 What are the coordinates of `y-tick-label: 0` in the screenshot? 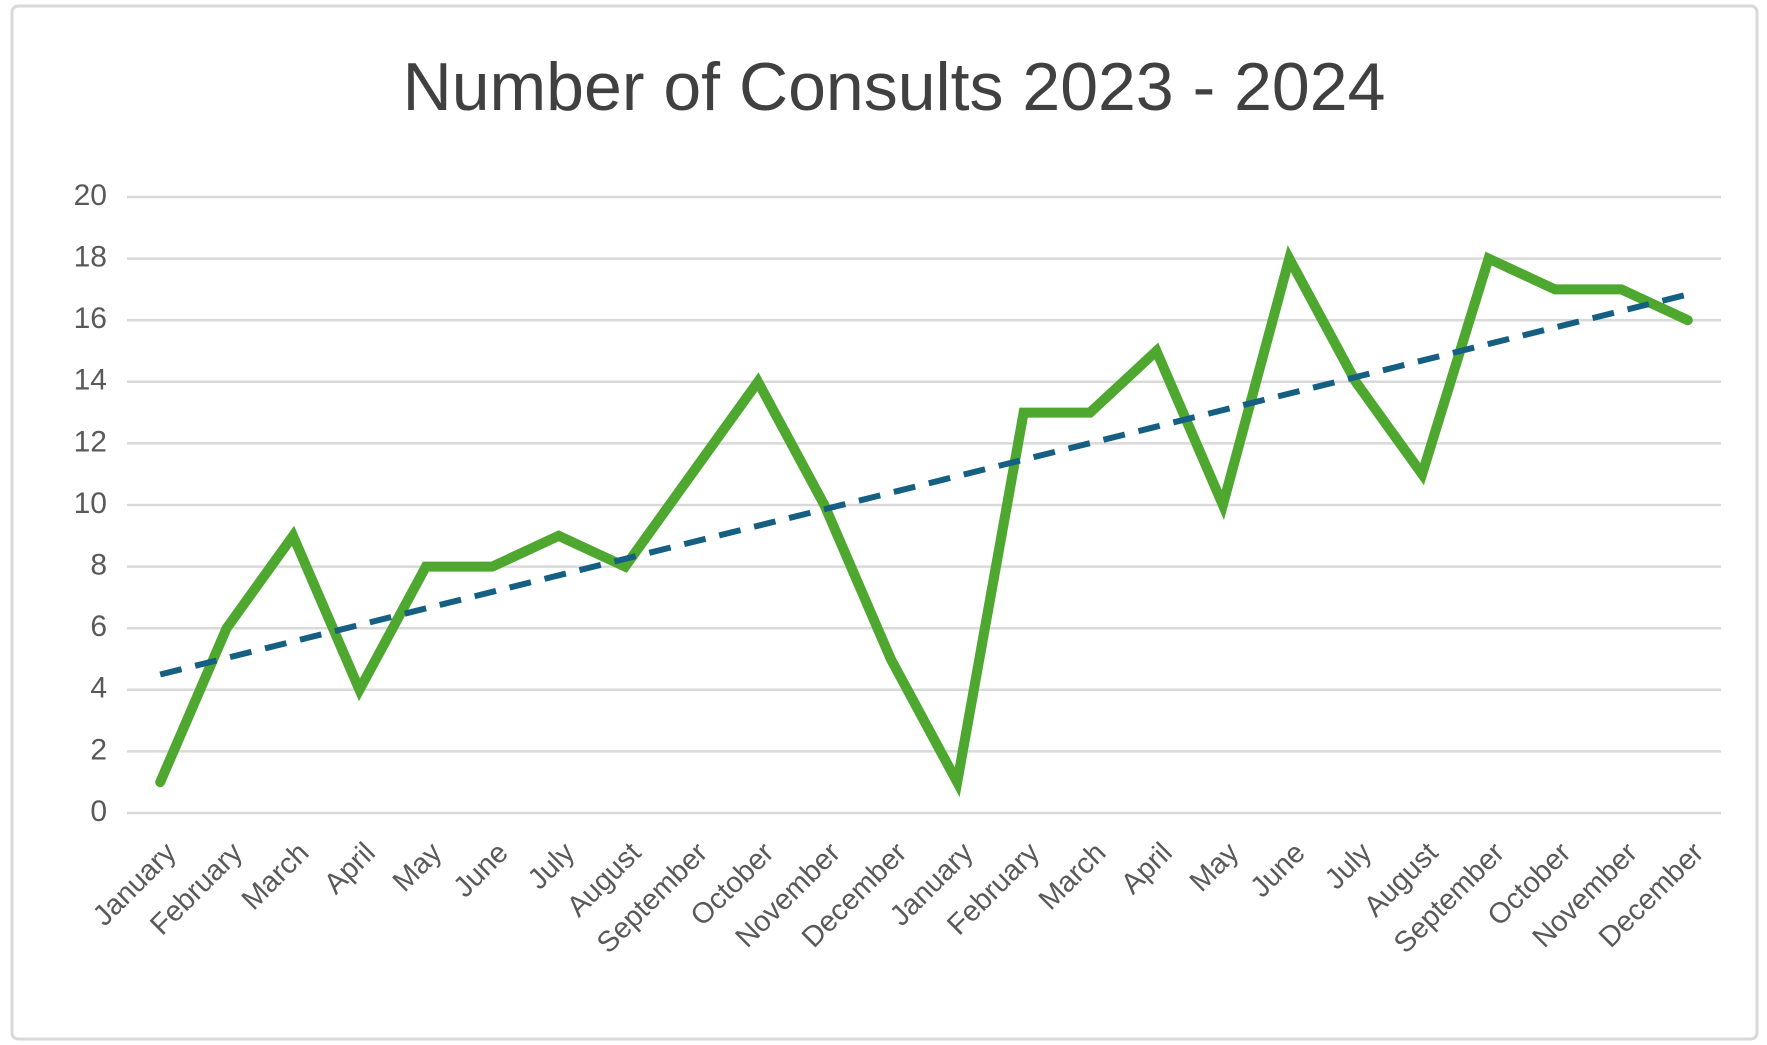 It's located at (98, 811).